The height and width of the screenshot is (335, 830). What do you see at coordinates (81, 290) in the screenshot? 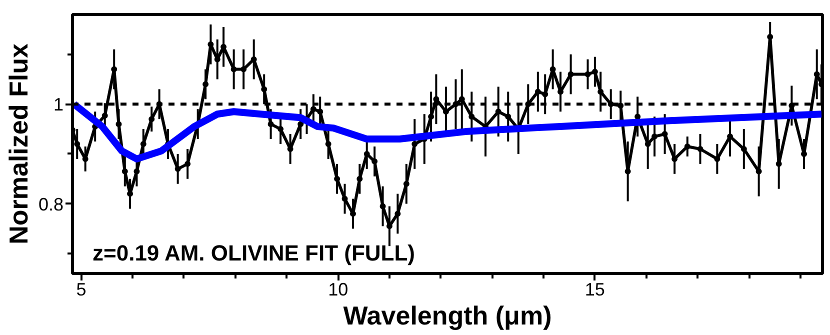
I see `x-tick-label: 5` at bounding box center [81, 290].